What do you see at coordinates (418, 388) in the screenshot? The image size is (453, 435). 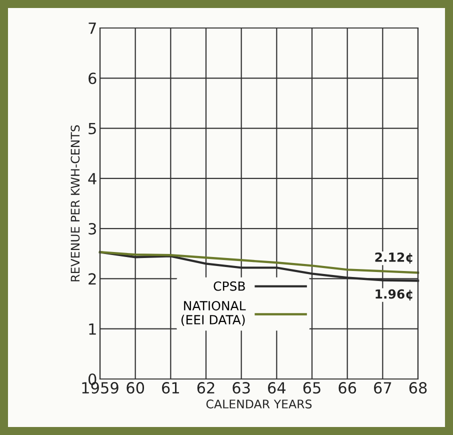 I see `x-tick-label: 68` at bounding box center [418, 388].